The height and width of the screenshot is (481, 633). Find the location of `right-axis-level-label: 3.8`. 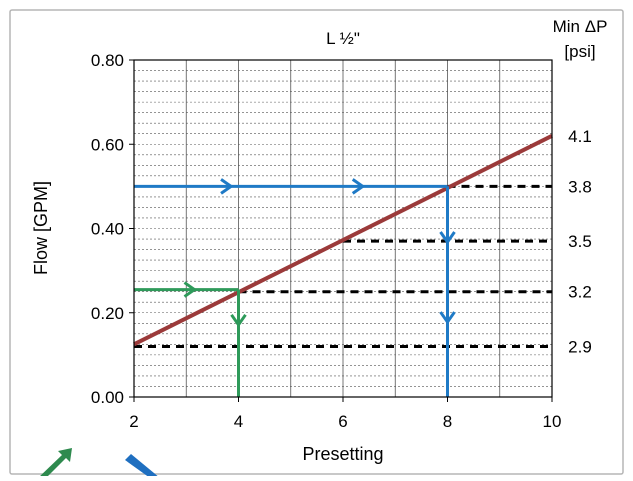

right-axis-level-label: 3.8 is located at coordinates (580, 186).